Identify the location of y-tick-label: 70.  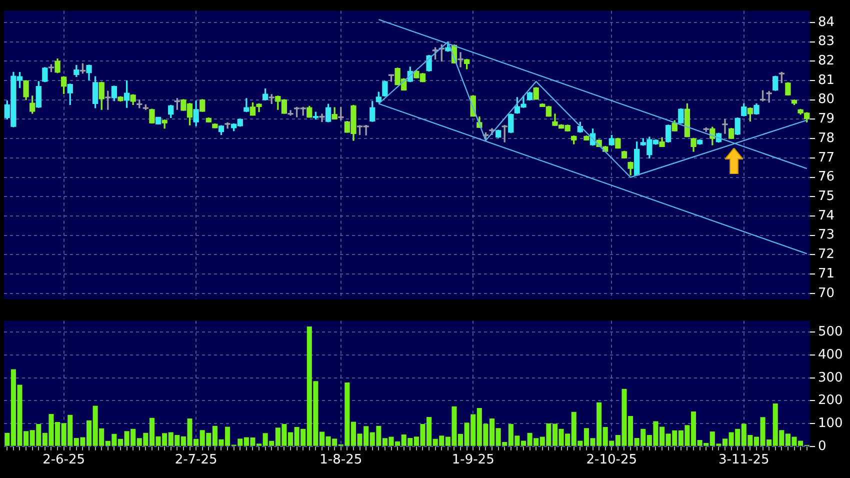
(826, 293).